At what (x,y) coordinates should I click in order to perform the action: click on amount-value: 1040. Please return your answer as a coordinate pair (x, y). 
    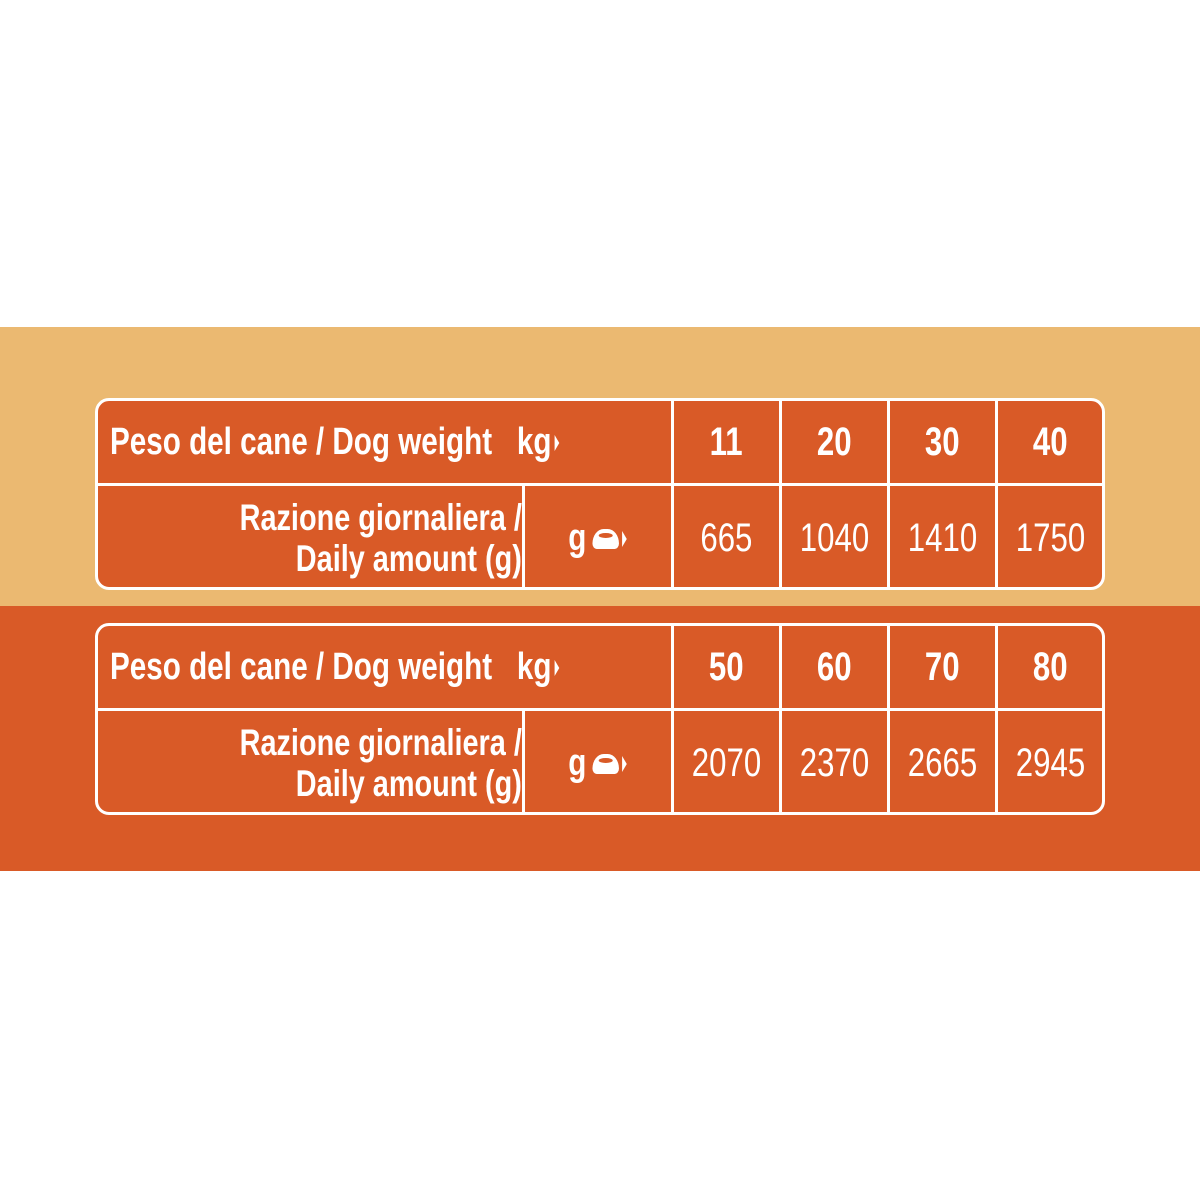
    Looking at the image, I should click on (834, 537).